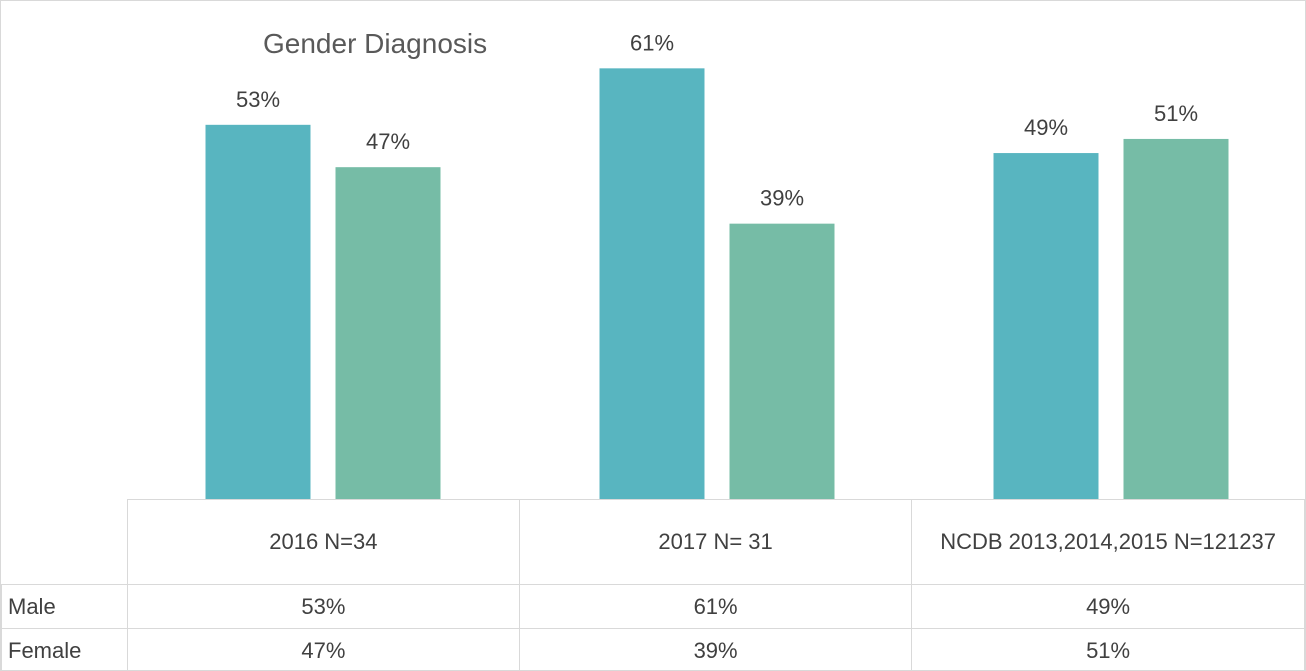 The image size is (1306, 671). What do you see at coordinates (715, 542) in the screenshot?
I see `category-label: 2017 N= 31` at bounding box center [715, 542].